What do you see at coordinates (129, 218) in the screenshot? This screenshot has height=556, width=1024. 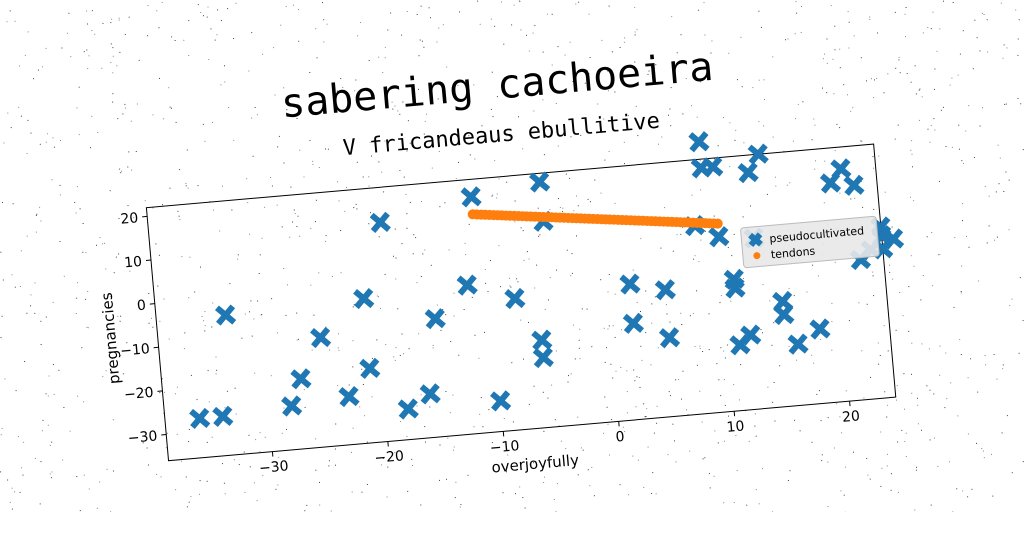 I see `y-tick-label: 20` at bounding box center [129, 218].